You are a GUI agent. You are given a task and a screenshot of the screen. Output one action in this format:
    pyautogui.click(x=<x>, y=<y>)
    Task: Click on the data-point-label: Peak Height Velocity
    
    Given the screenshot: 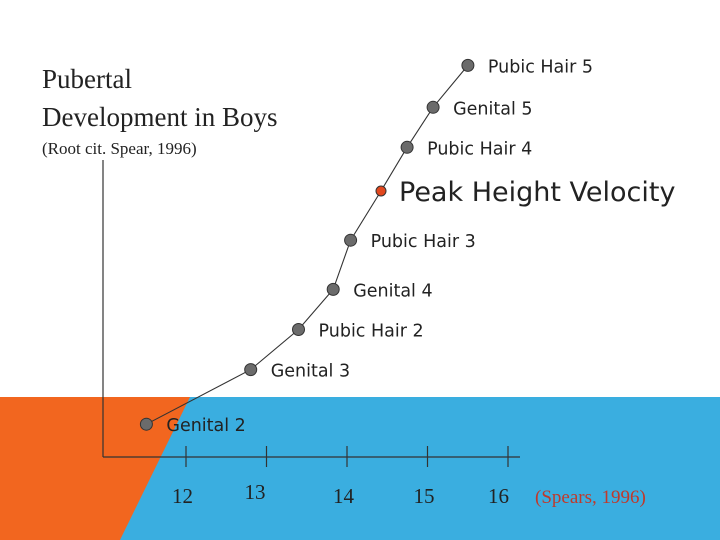 What is the action you would take?
    pyautogui.click(x=537, y=192)
    